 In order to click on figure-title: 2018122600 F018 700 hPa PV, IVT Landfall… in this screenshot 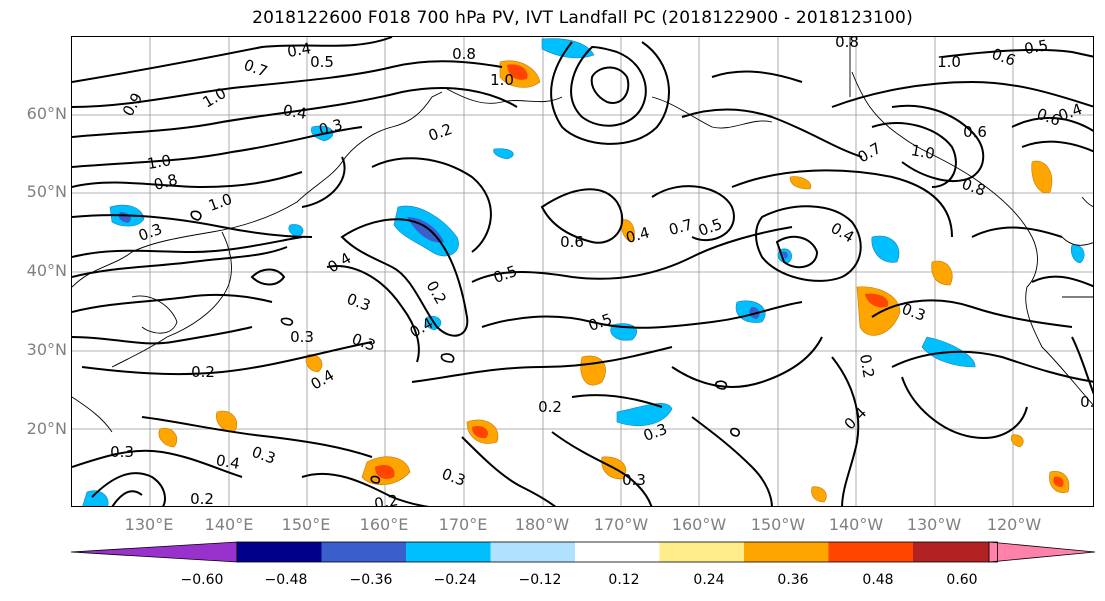, I will do `click(582, 18)`.